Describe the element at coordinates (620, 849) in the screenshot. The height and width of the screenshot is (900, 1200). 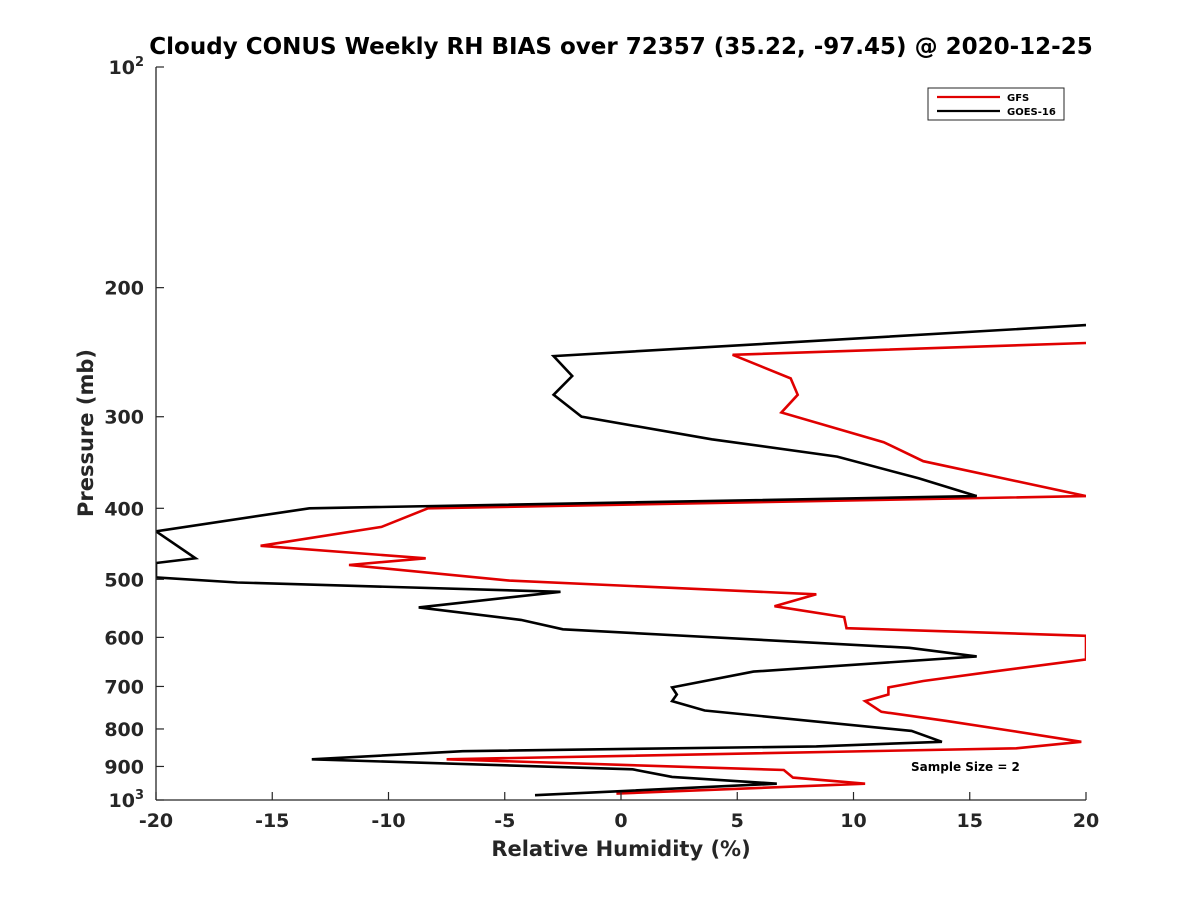
I see `x-axis-label: Relative Humidity (%)` at that location.